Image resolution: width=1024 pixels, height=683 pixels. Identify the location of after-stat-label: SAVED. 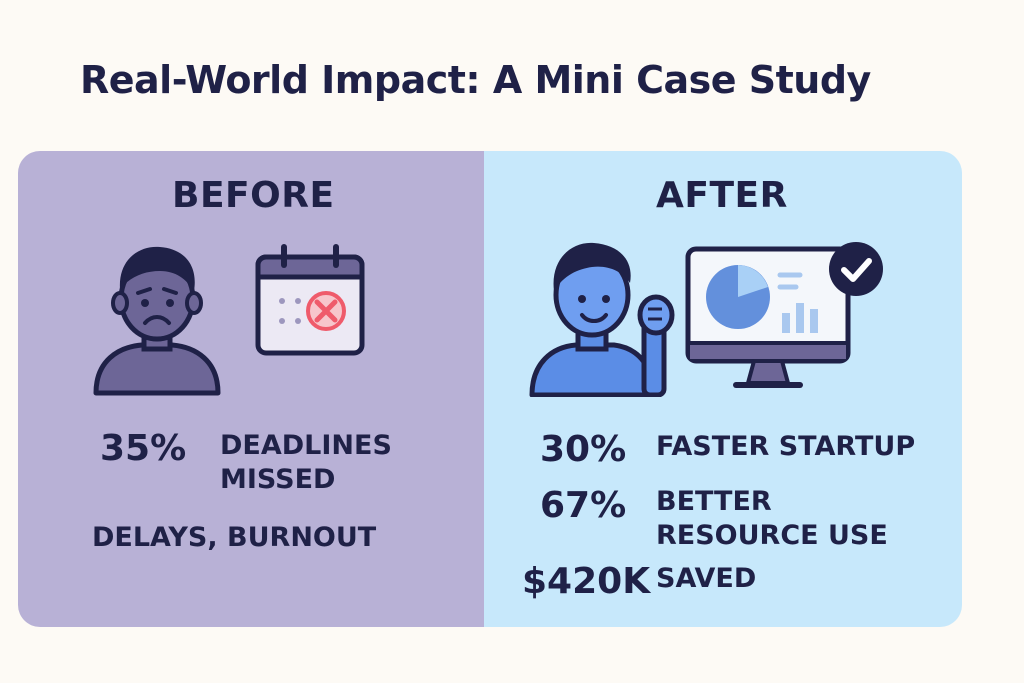
(706, 578).